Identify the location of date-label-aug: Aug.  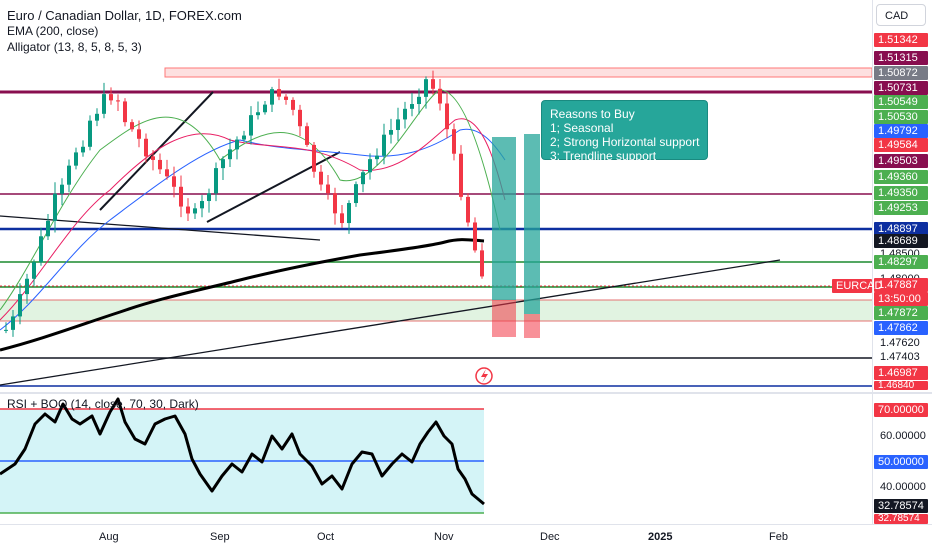
(109, 537).